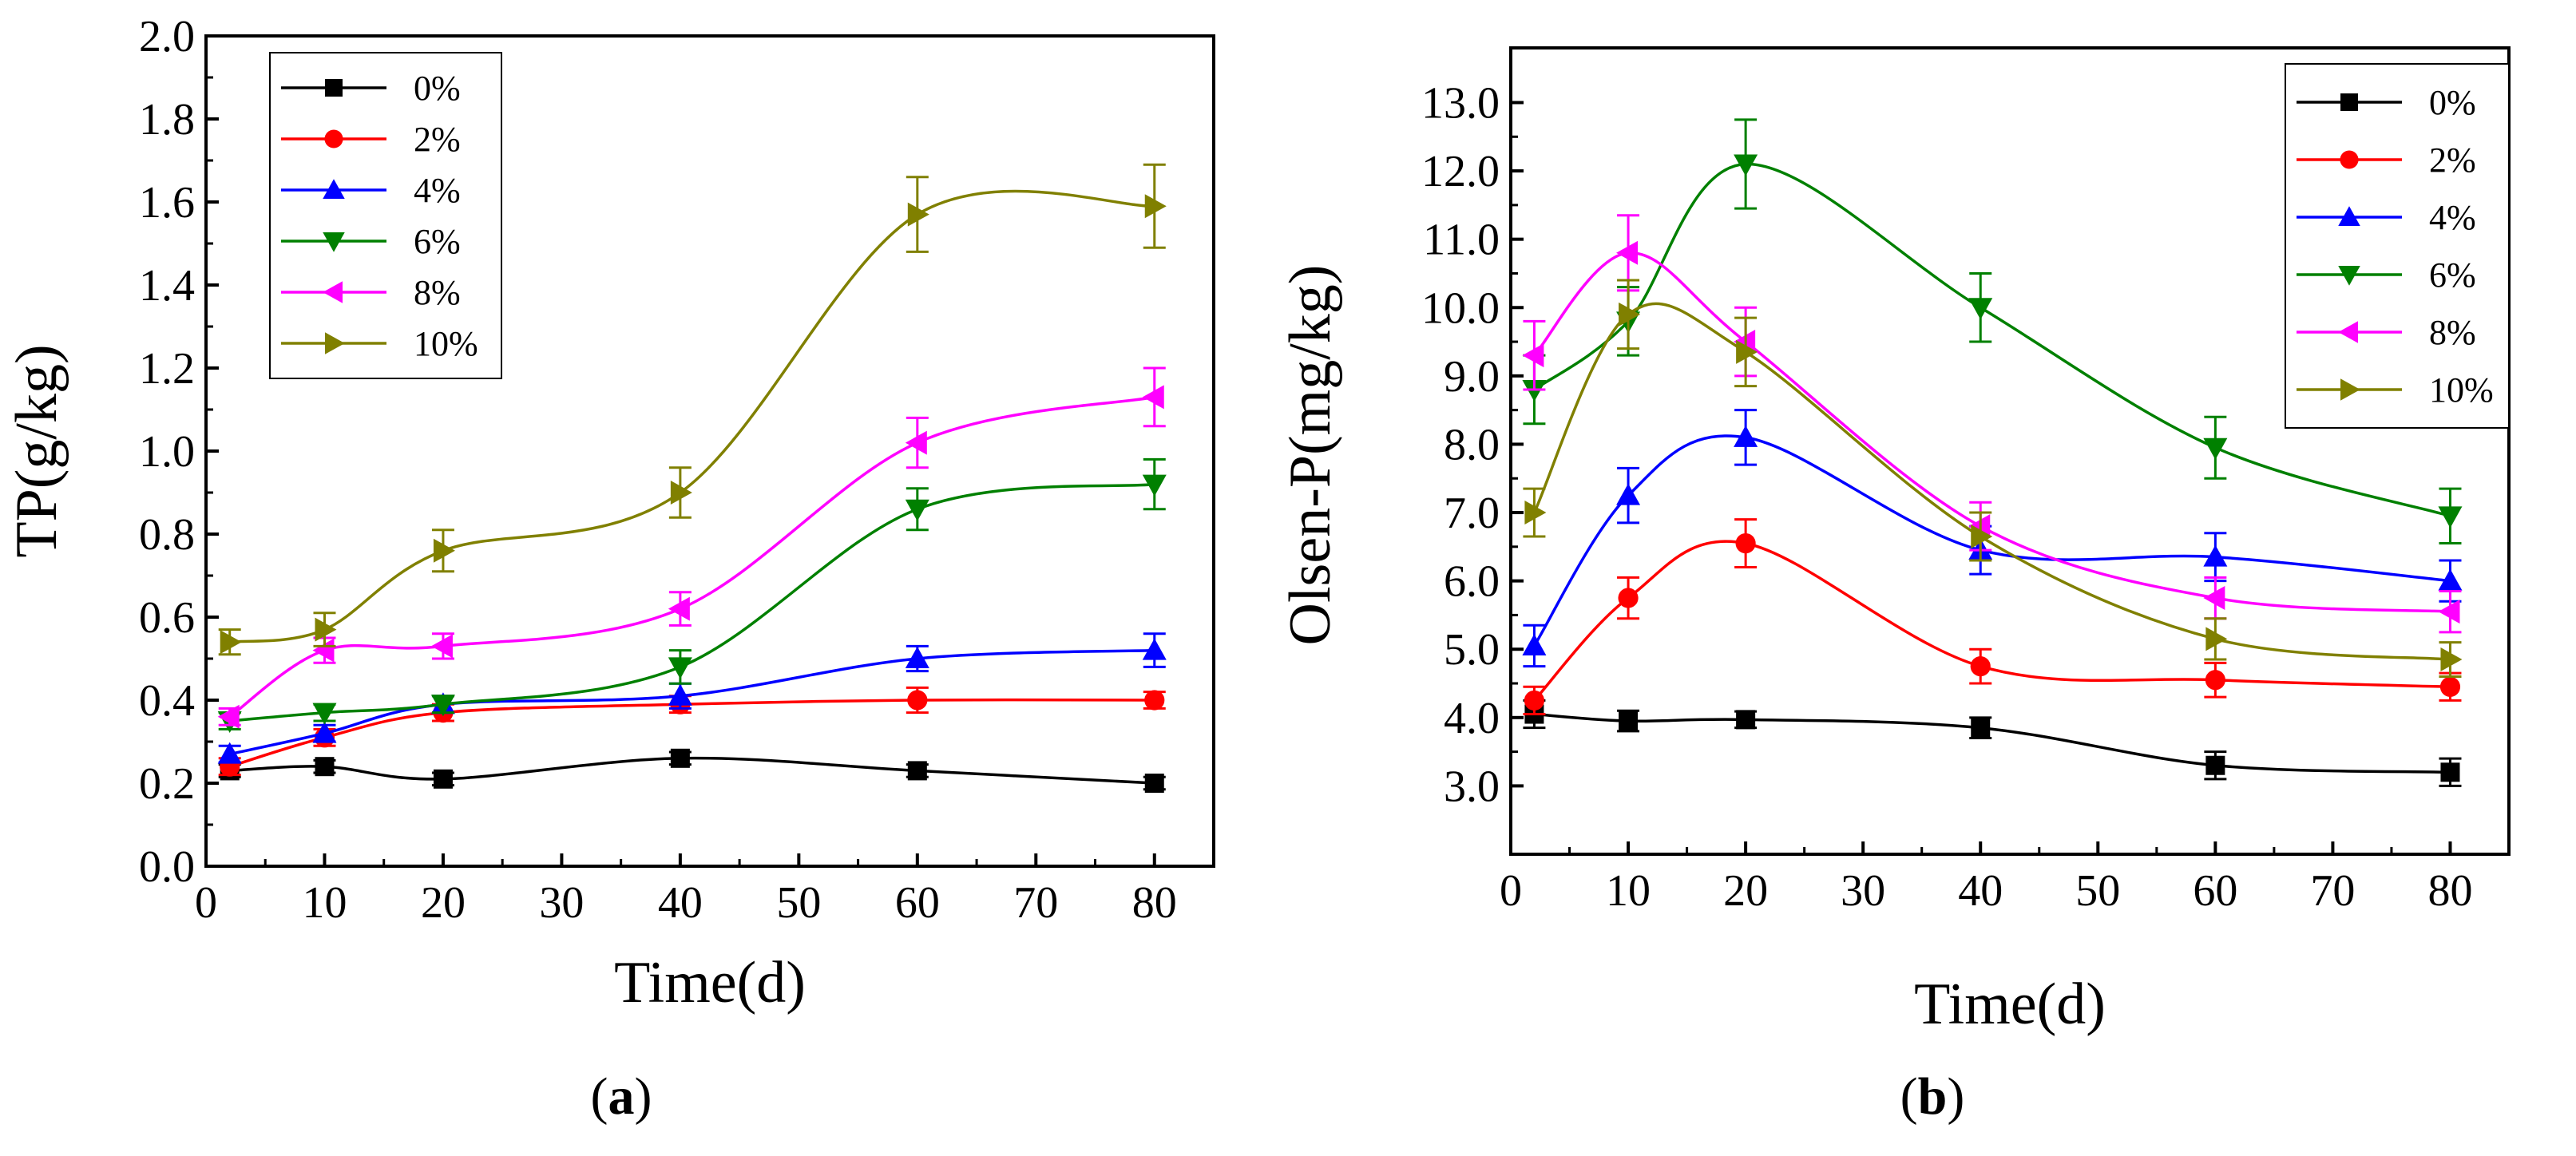 This screenshot has width=2576, height=1156. What do you see at coordinates (1955, 1096) in the screenshot?
I see `panel-label-close-paren: )` at bounding box center [1955, 1096].